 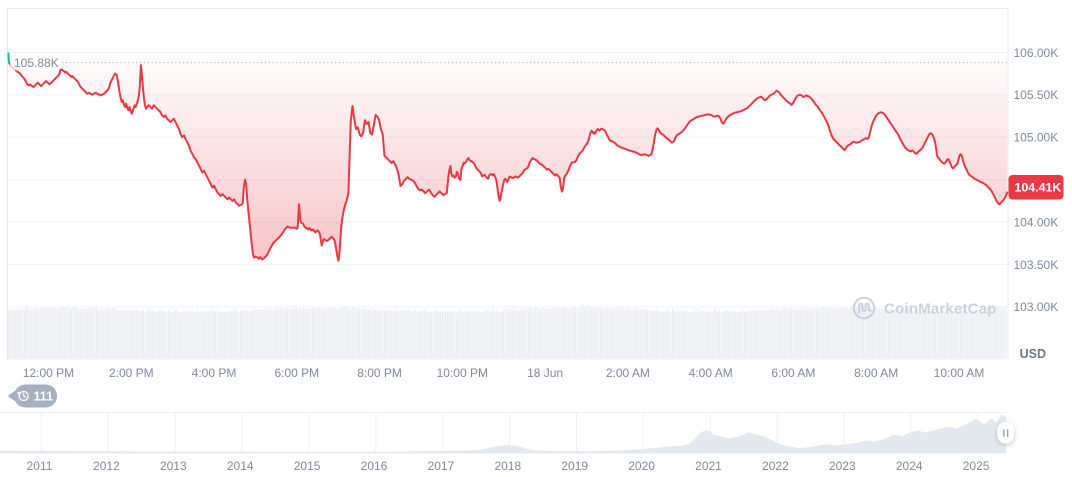 I want to click on svg-text: 2019, so click(x=574, y=466).